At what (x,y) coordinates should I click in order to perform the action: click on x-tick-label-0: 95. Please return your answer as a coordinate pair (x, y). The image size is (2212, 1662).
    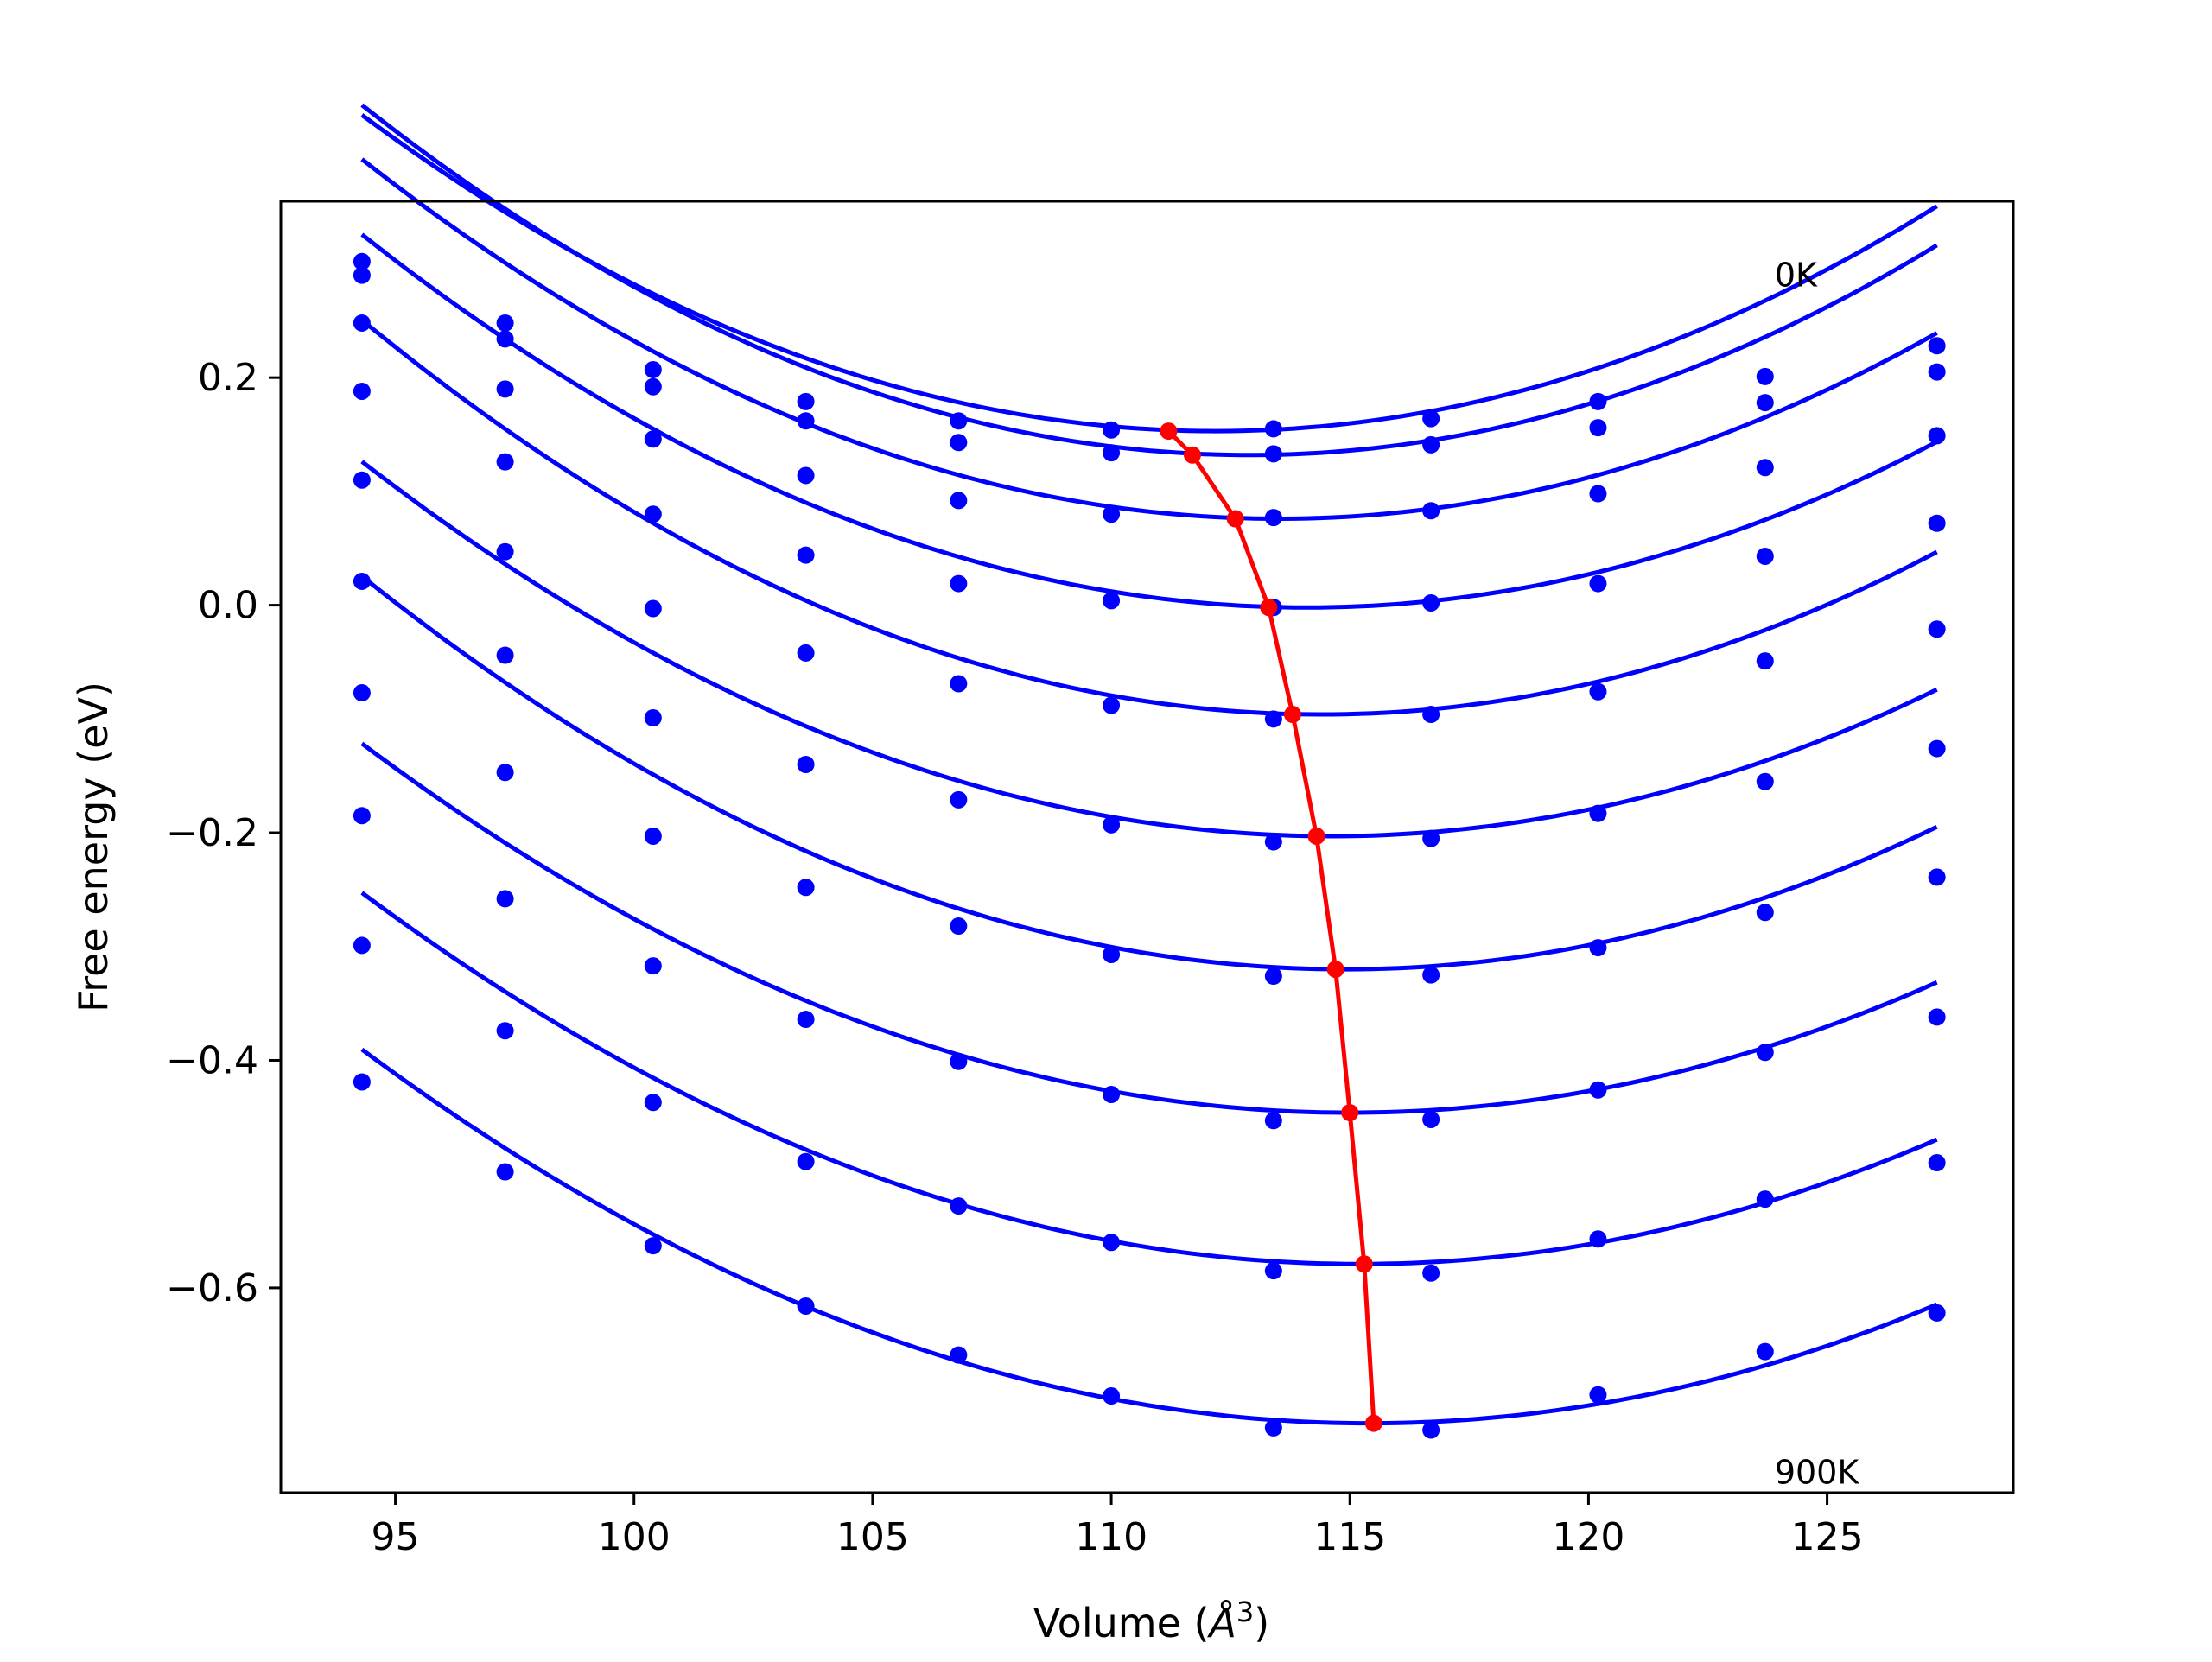
    Looking at the image, I should click on (396, 1537).